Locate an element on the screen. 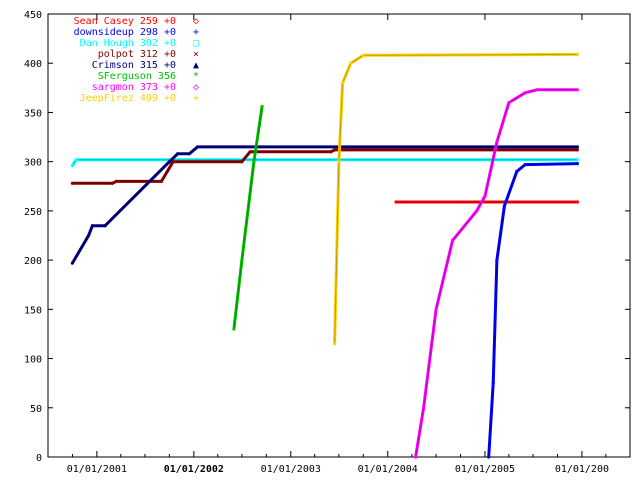 The height and width of the screenshot is (480, 640). y-tick-label: 250 is located at coordinates (33, 212).